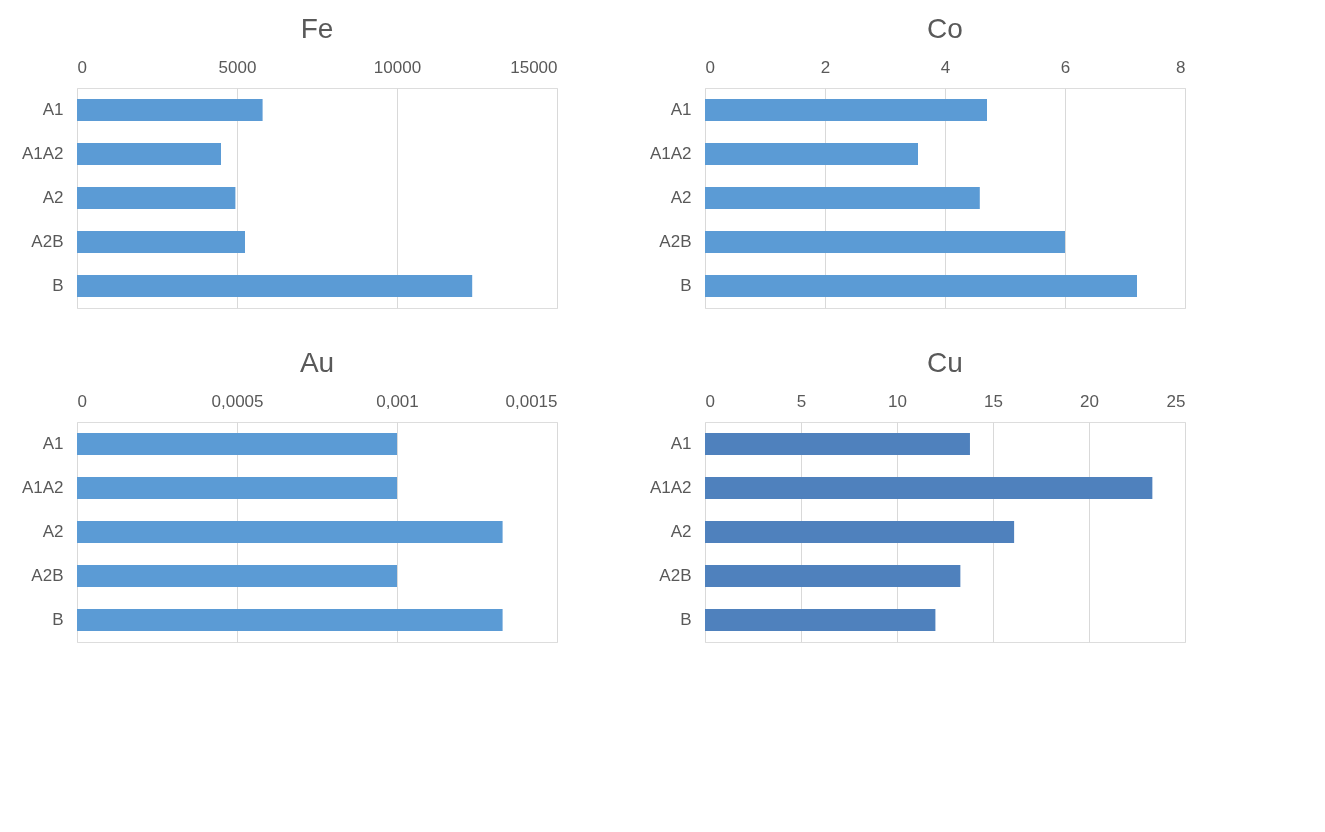 The width and height of the screenshot is (1325, 832). What do you see at coordinates (237, 67) in the screenshot?
I see `x-tick-label: 5000` at bounding box center [237, 67].